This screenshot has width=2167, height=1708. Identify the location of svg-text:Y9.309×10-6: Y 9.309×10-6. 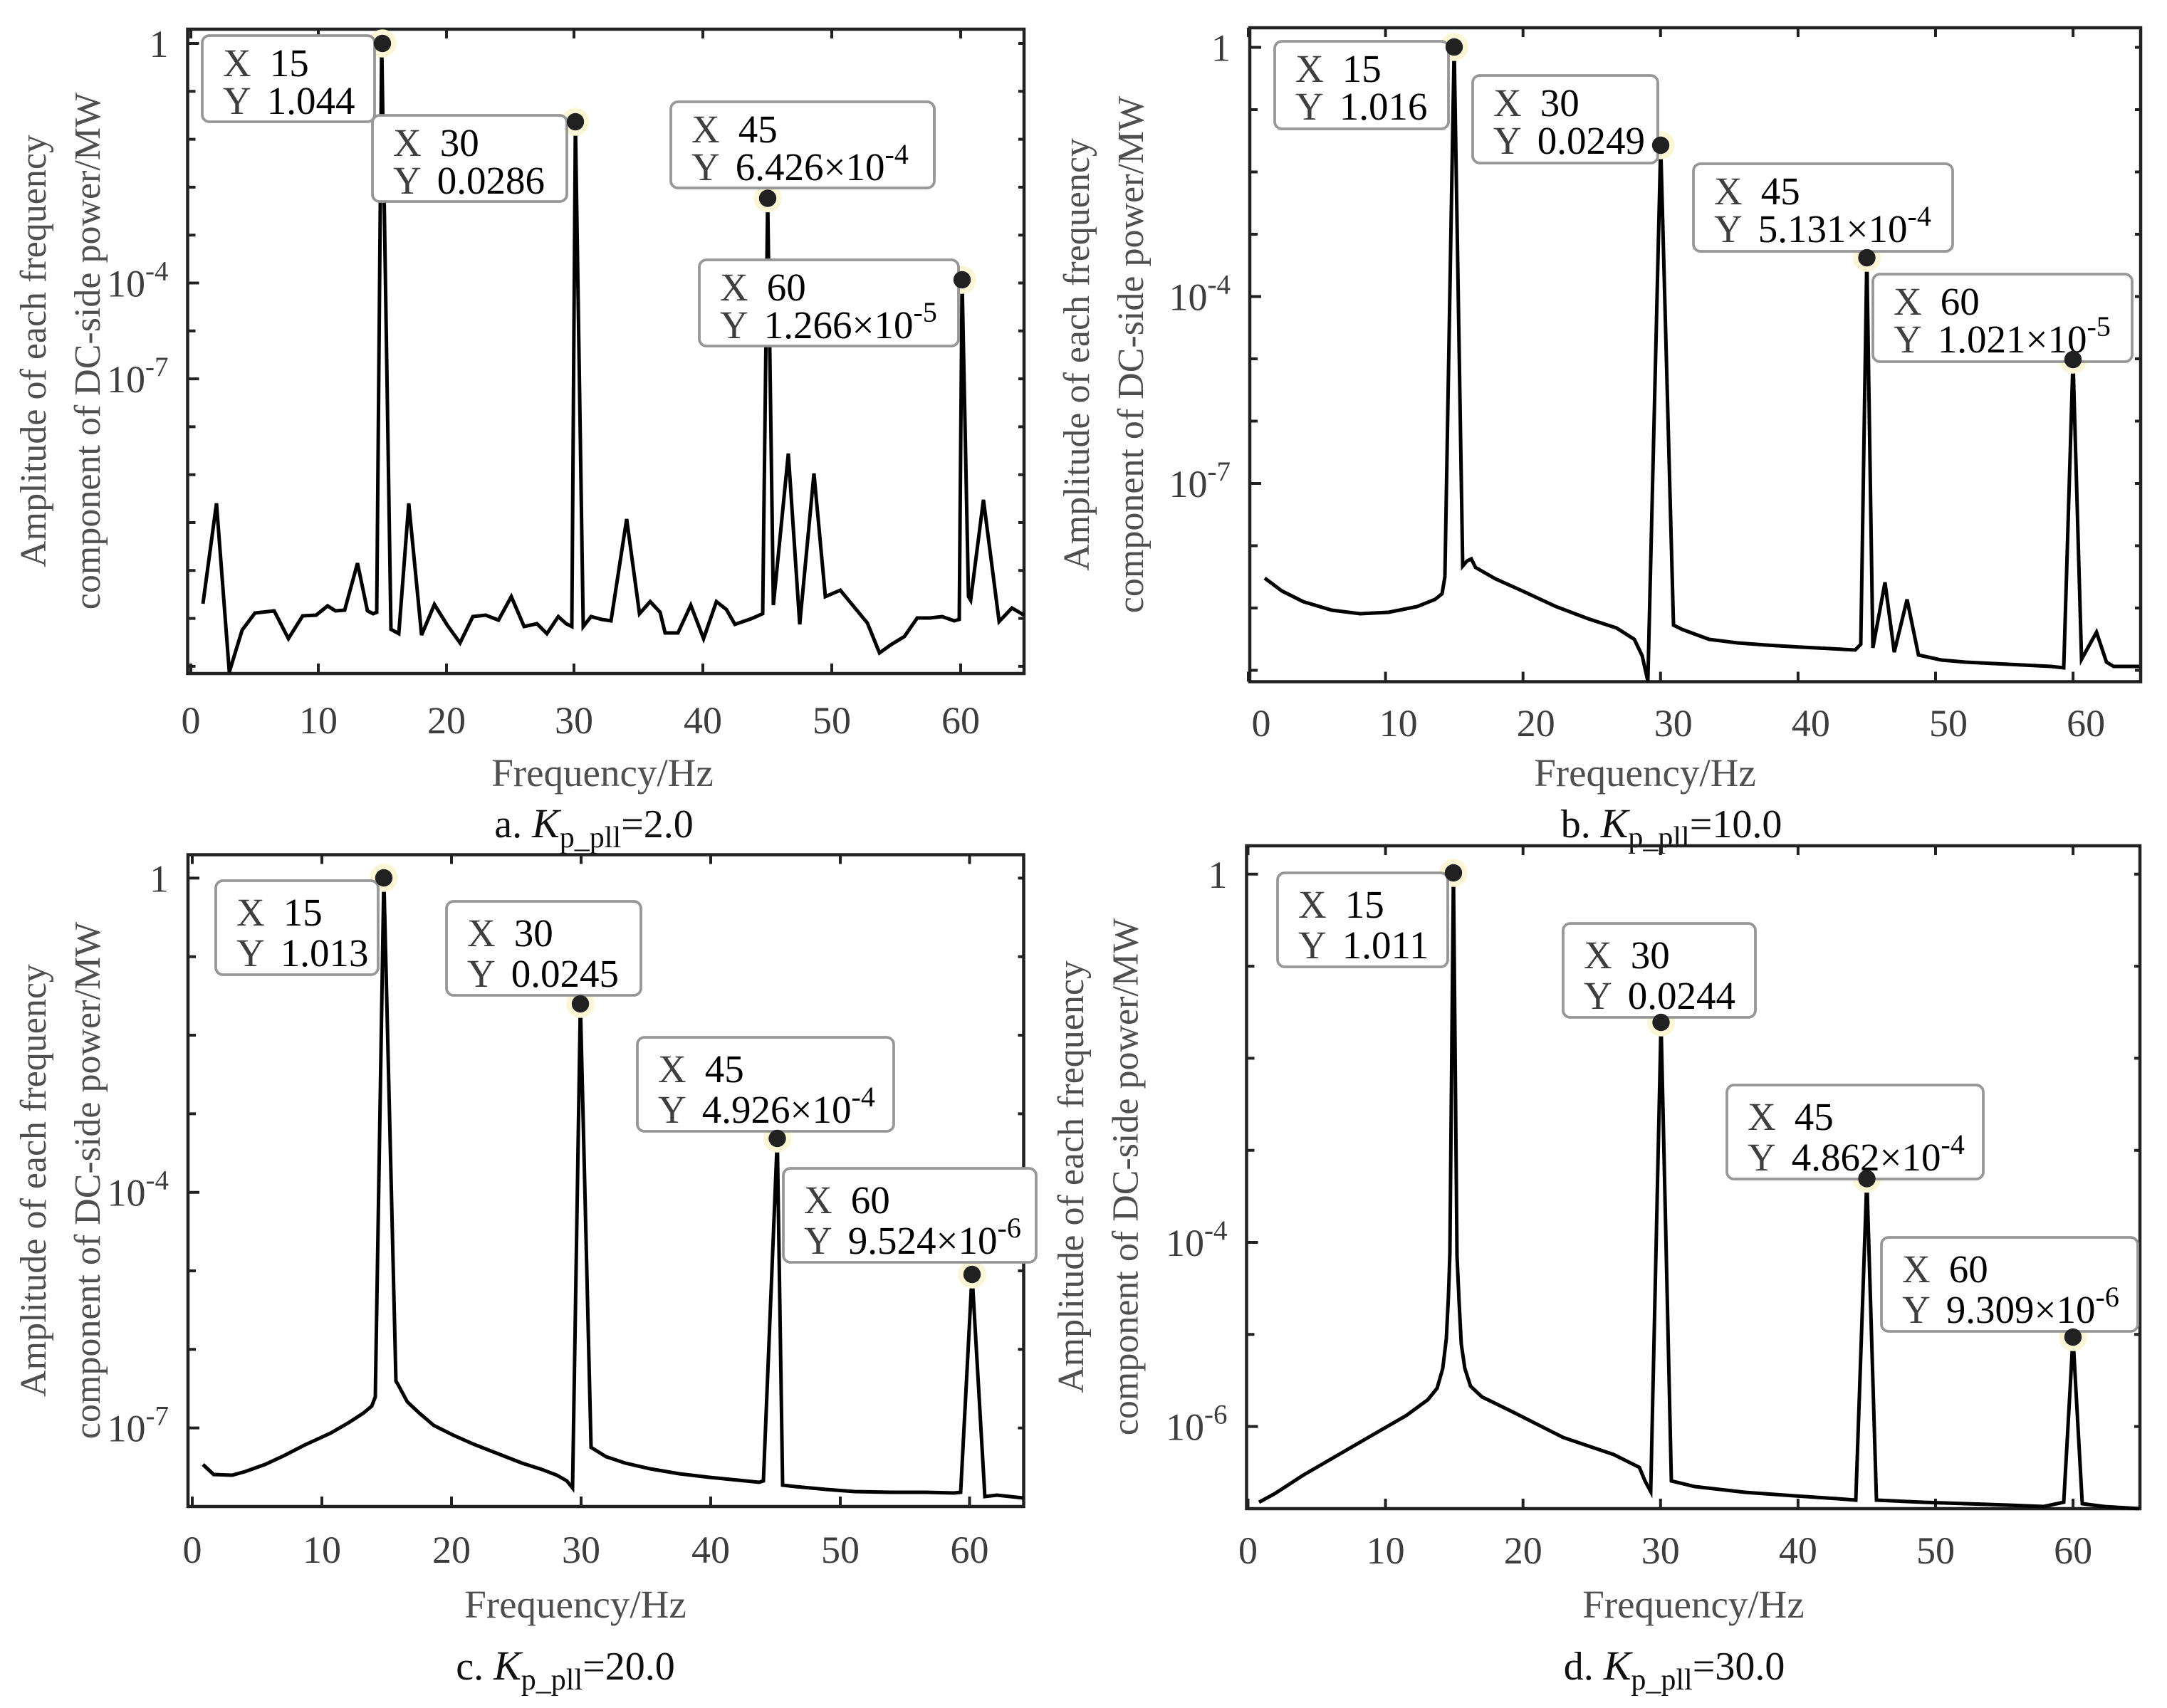
(2010, 1306).